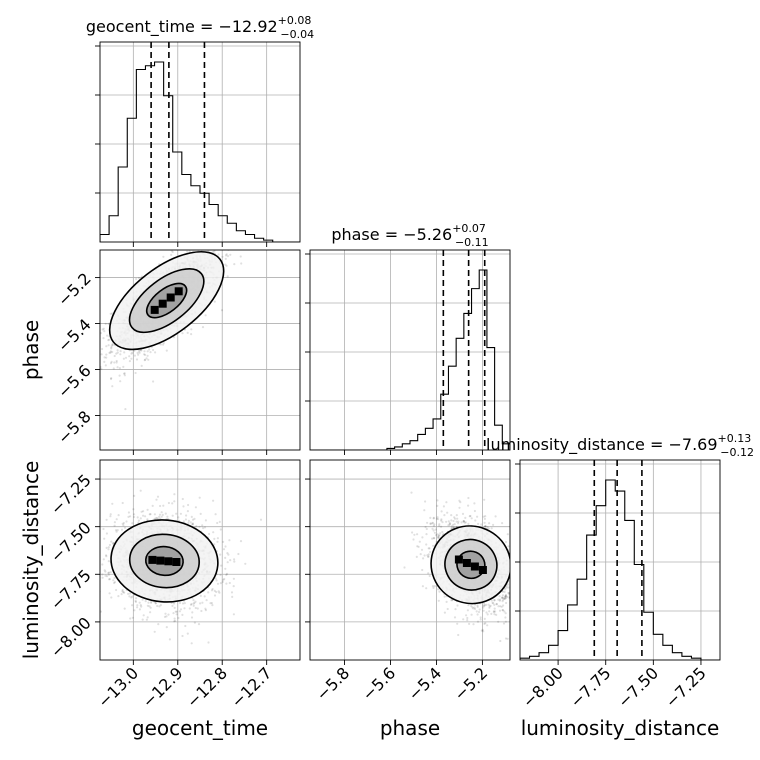 Image resolution: width=760 pixels, height=760 pixels. Describe the element at coordinates (620, 560) in the screenshot. I see `axes-frame-hist-luminosity_distance` at that location.